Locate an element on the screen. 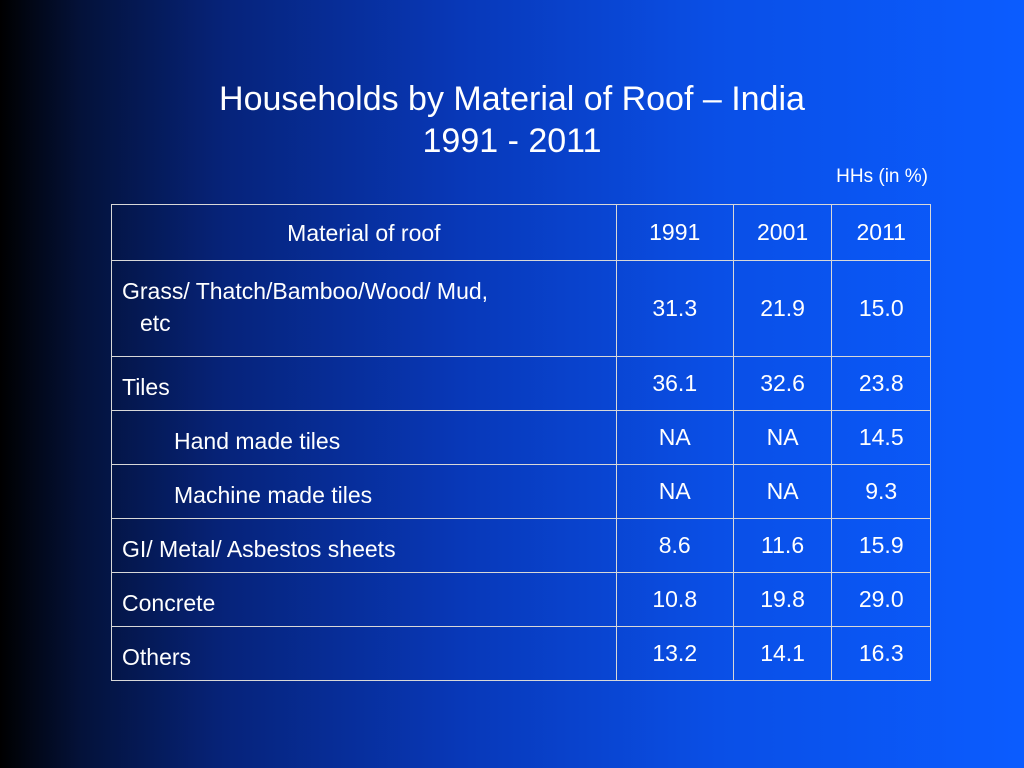 The image size is (1024, 768). row-label: Machine made tiles is located at coordinates (364, 491).